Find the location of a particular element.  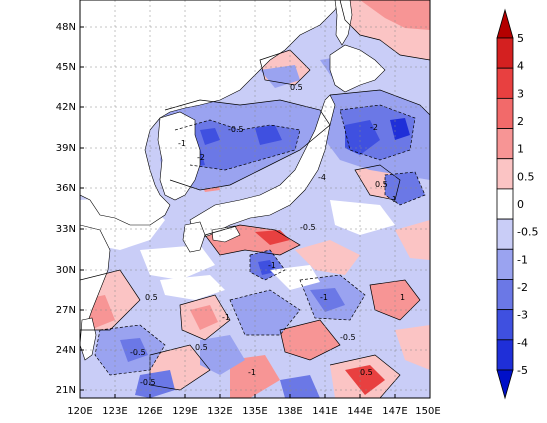

colorbar-label: 2 is located at coordinates (520, 121).